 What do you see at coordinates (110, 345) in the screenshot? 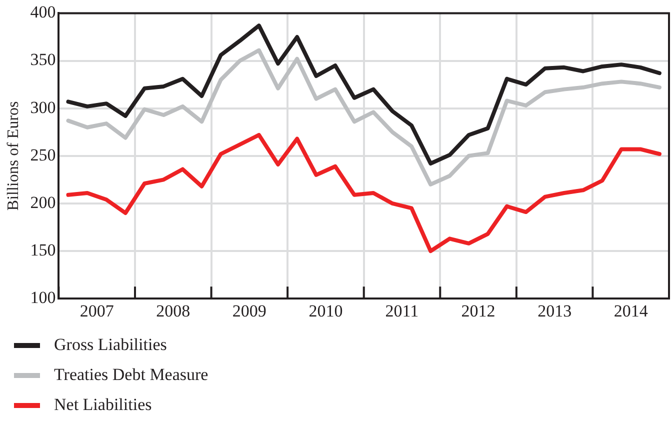
I see `legend-label: Gross Liabilities` at bounding box center [110, 345].